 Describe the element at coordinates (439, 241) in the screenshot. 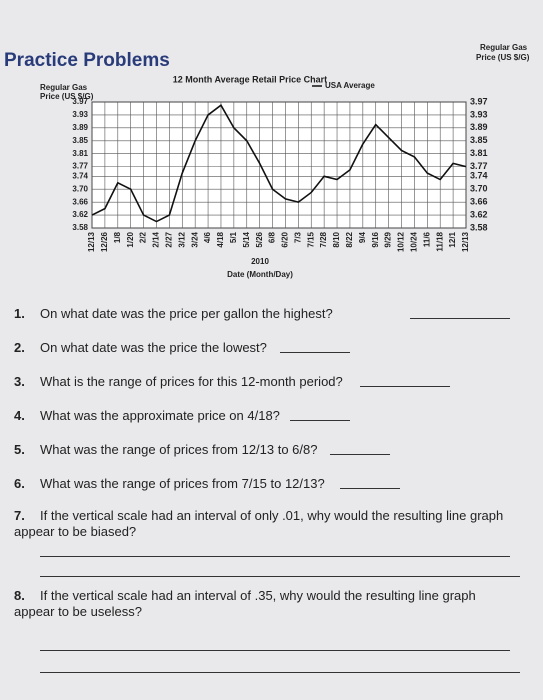

I see `x-tick-label: 11/18` at that location.